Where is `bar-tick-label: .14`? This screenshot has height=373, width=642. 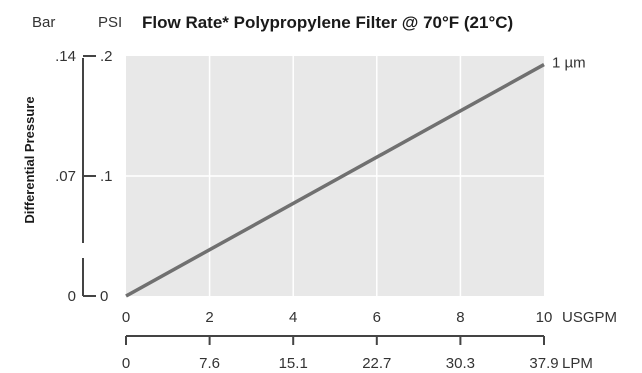
bar-tick-label: .14 is located at coordinates (65, 56).